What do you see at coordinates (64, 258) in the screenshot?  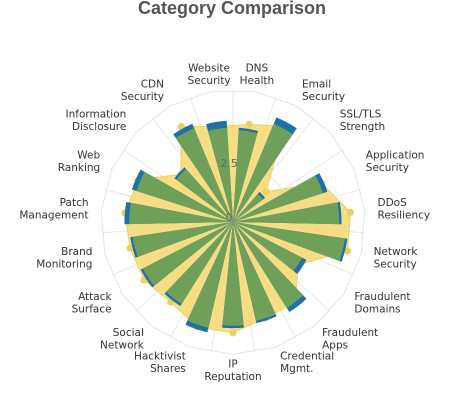 I see `category-label: Brand Monitoring` at bounding box center [64, 258].